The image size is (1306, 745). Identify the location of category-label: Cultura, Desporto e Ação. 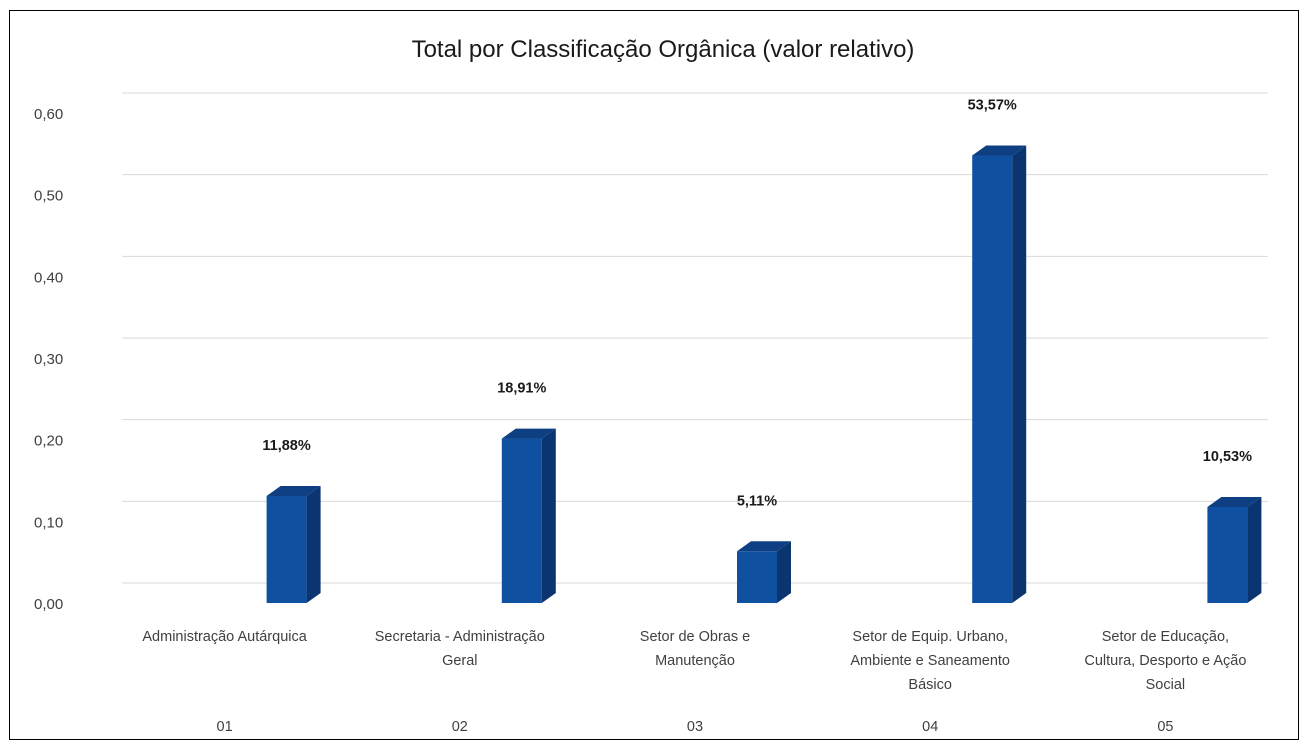
(1165, 661).